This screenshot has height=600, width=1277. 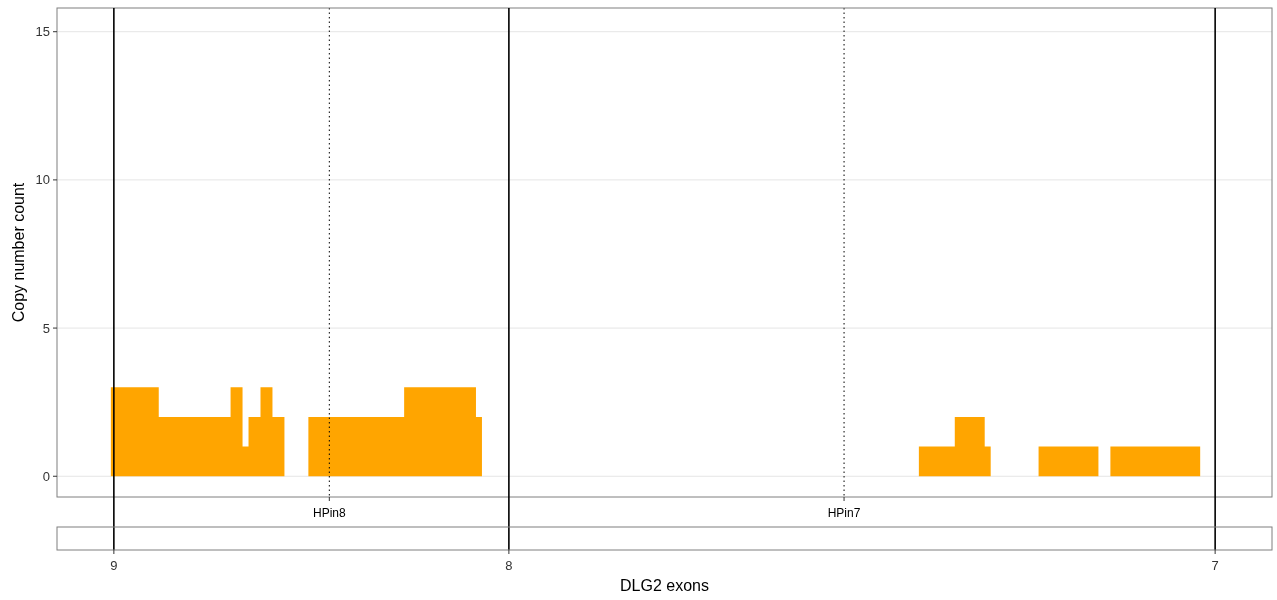 What do you see at coordinates (114, 565) in the screenshot?
I see `category-label: 9` at bounding box center [114, 565].